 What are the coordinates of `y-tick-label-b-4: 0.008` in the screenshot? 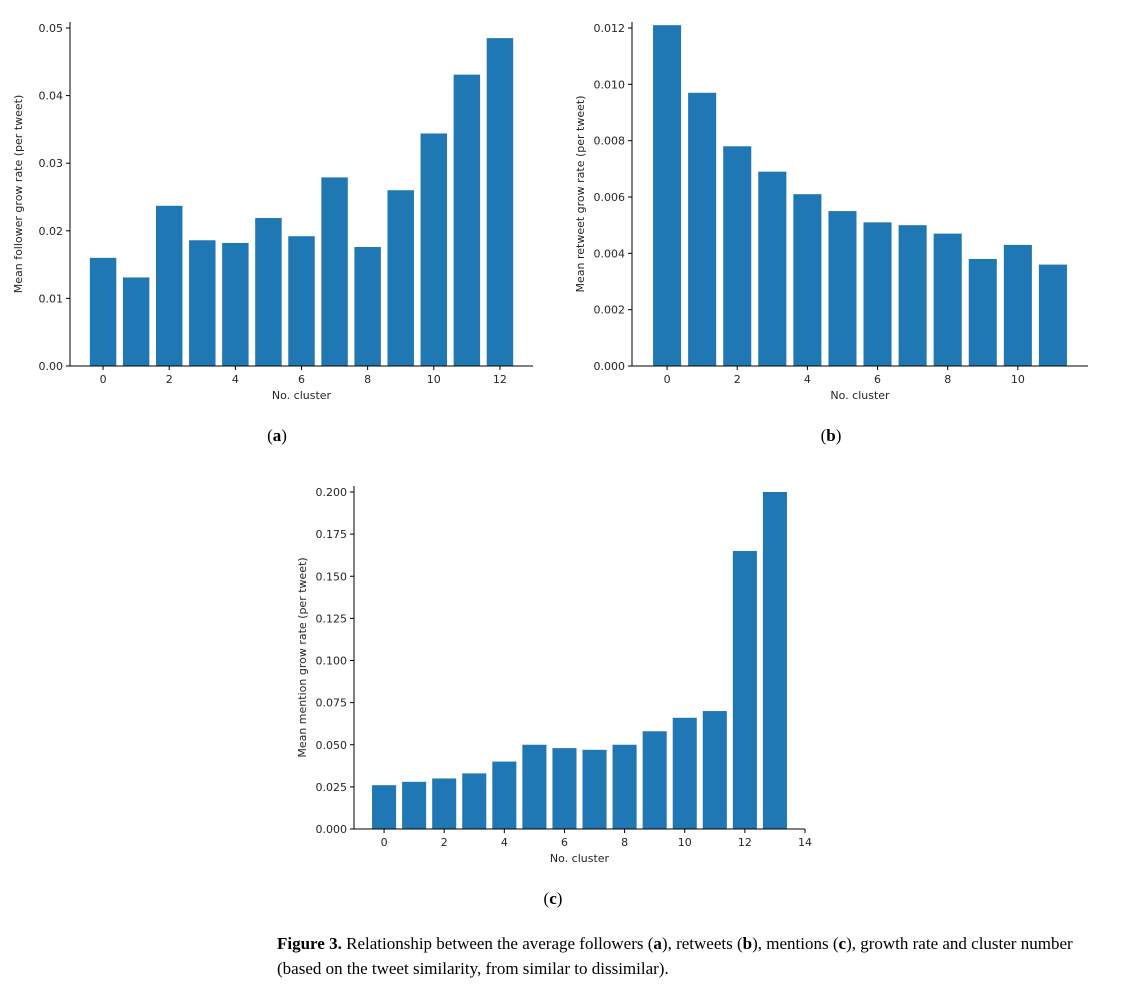 It's located at (610, 141).